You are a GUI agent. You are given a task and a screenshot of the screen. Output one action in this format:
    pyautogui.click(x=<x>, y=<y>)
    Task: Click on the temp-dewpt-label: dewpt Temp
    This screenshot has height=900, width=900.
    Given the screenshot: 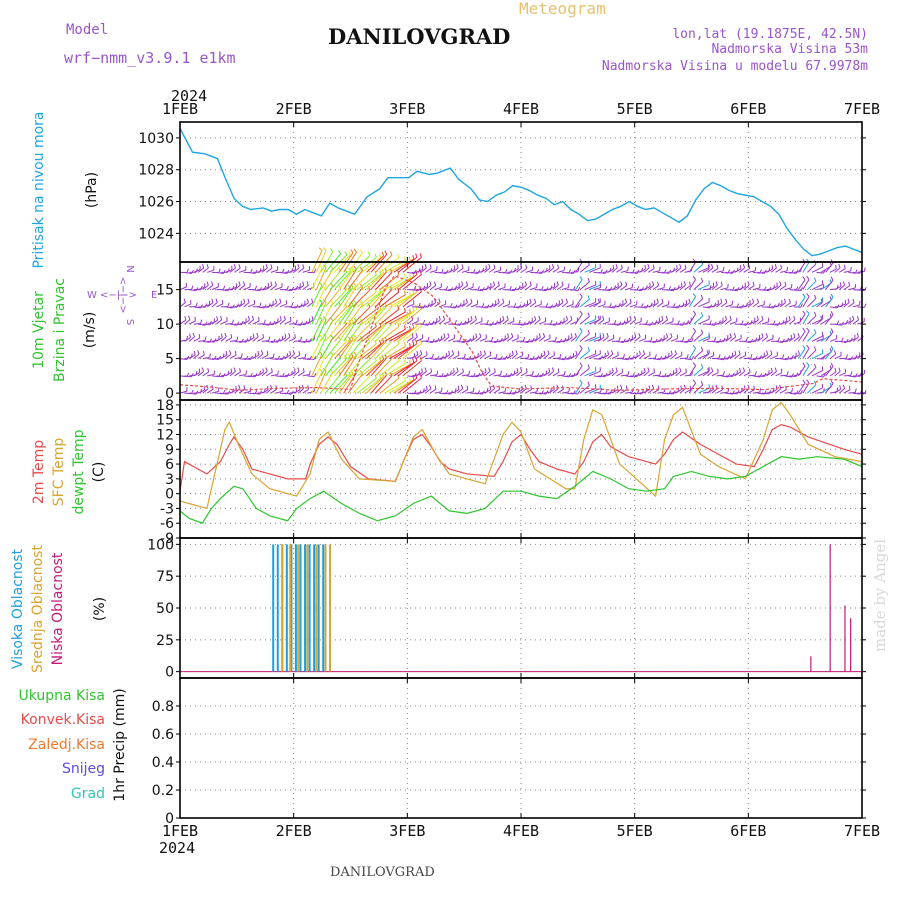 What is the action you would take?
    pyautogui.click(x=79, y=471)
    